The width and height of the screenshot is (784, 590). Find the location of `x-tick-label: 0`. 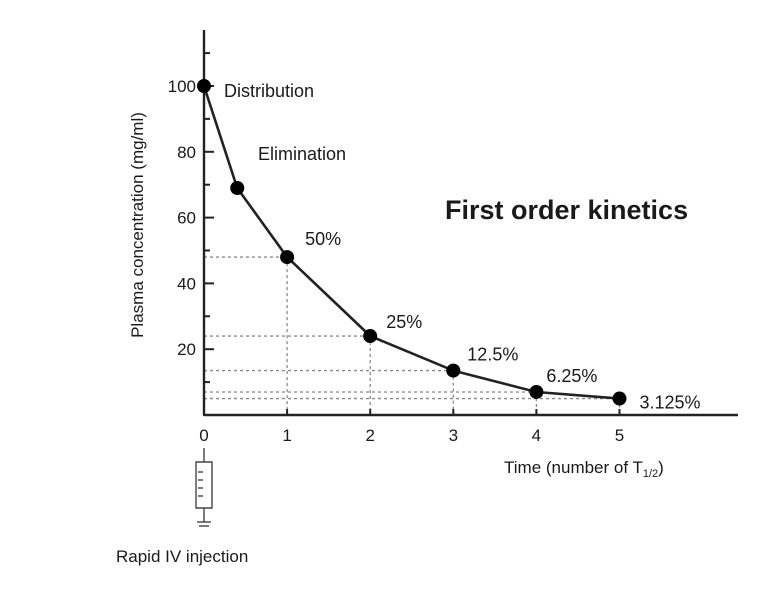

x-tick-label: 0 is located at coordinates (203, 435).